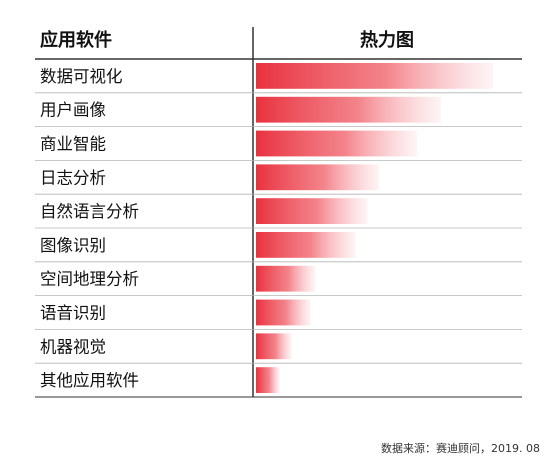 This screenshot has width=554, height=465. Describe the element at coordinates (89, 211) in the screenshot. I see `category-label: 自然语言分析` at that location.